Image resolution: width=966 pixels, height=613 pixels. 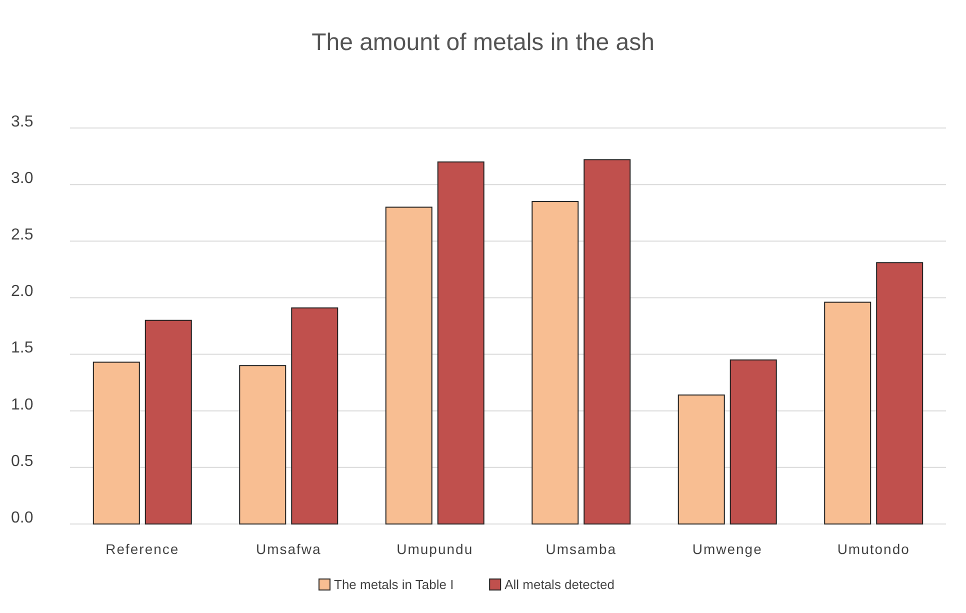 I want to click on y-tick-label: 1.5, so click(x=22, y=348).